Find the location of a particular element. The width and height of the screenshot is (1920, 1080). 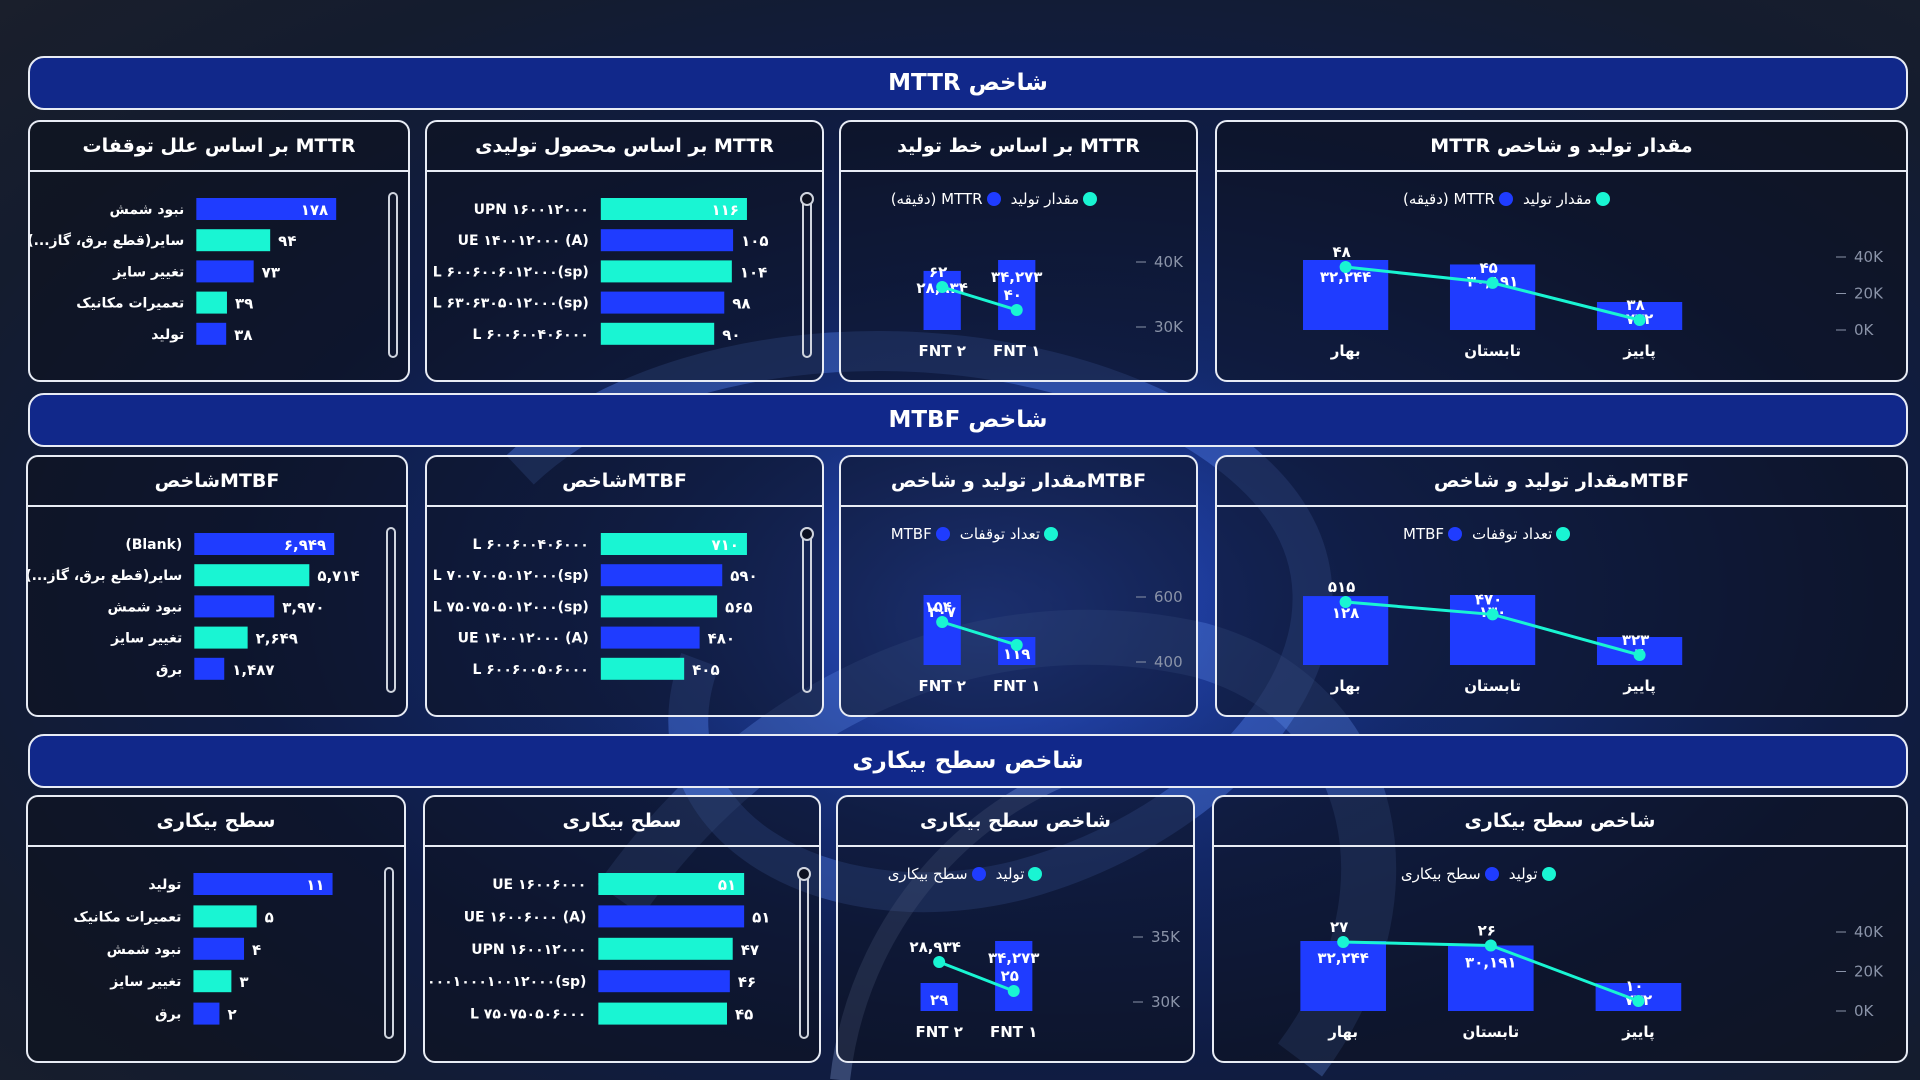

legend: تولید سطح بیکاری is located at coordinates (1478, 874).